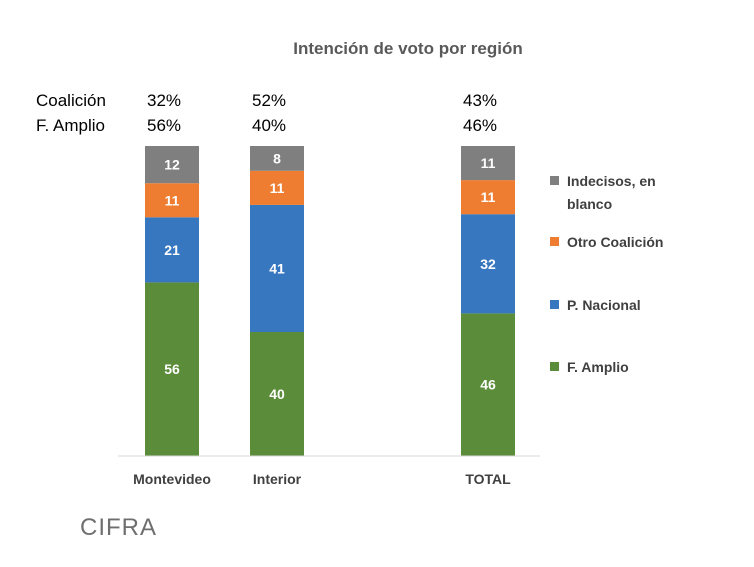 The height and width of the screenshot is (567, 754). I want to click on legend-label: F. Amplio, so click(598, 367).